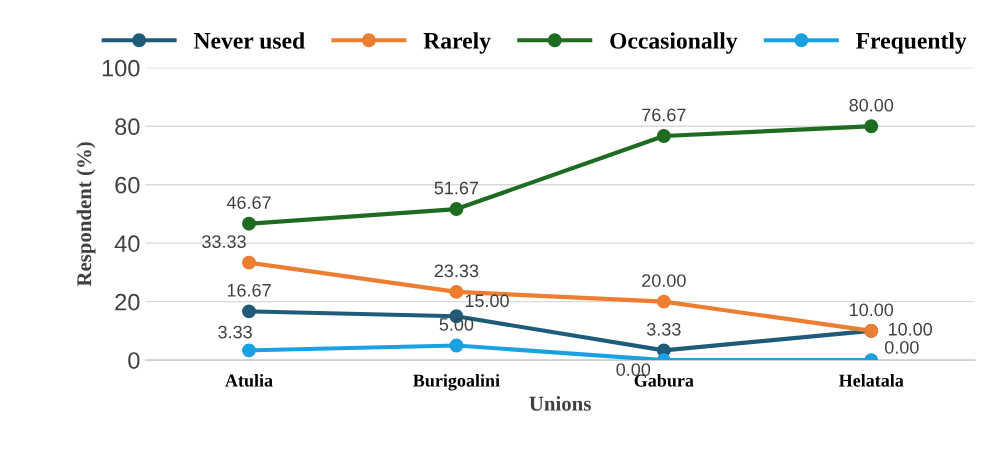 This screenshot has width=1002, height=449. I want to click on data-label: 16.67, so click(249, 290).